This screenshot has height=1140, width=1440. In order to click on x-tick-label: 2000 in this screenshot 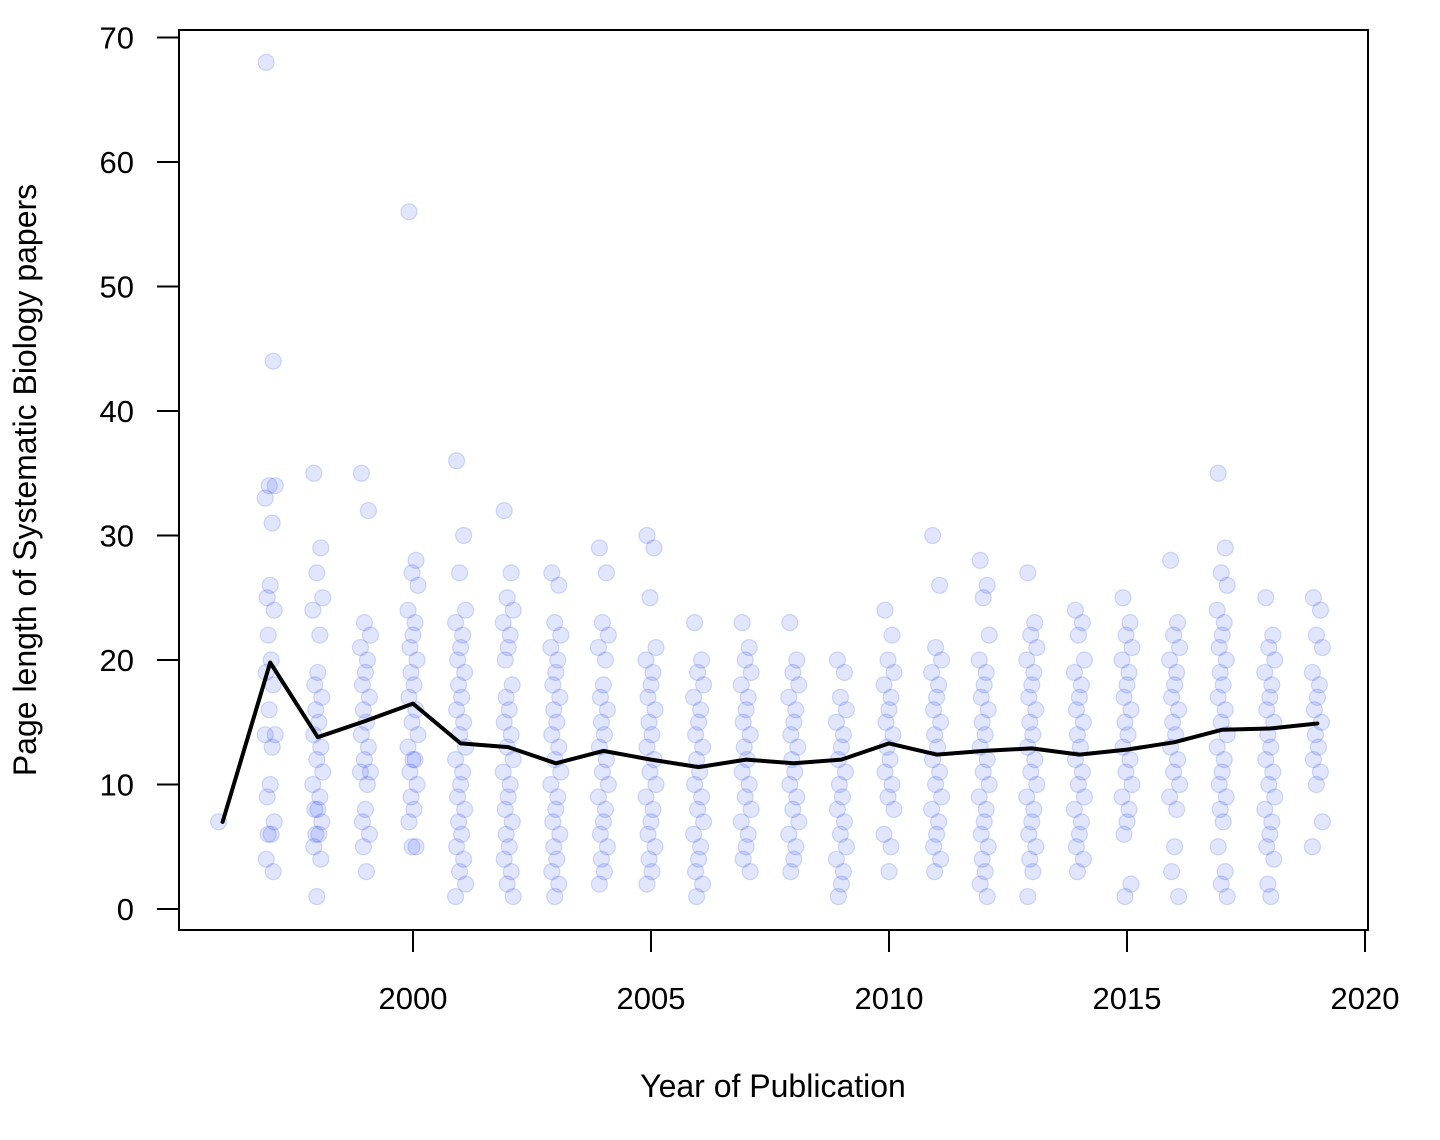, I will do `click(413, 998)`.